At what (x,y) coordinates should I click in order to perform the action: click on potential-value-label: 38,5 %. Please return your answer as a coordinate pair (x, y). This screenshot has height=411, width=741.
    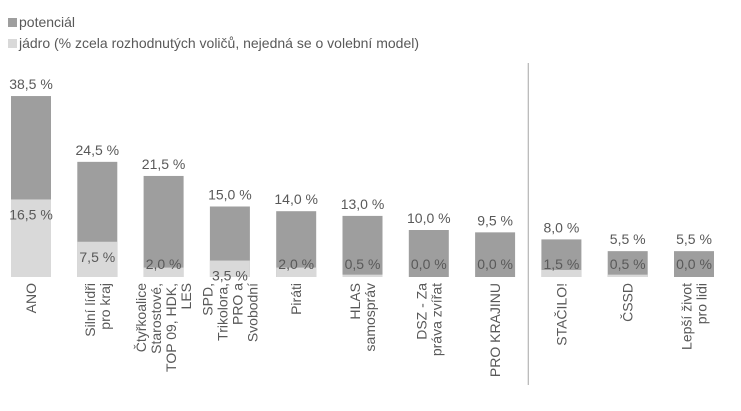
    Looking at the image, I should click on (31, 84).